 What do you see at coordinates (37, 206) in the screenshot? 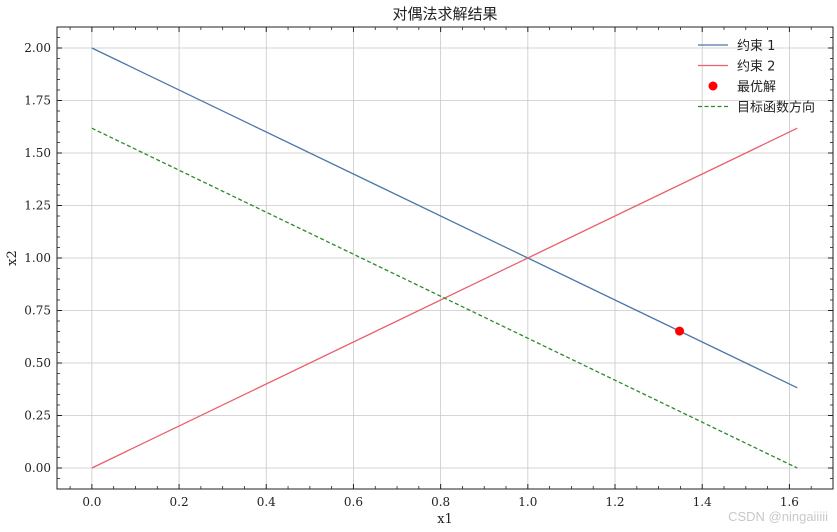
I see `y-tick-label: 1.25` at bounding box center [37, 206].